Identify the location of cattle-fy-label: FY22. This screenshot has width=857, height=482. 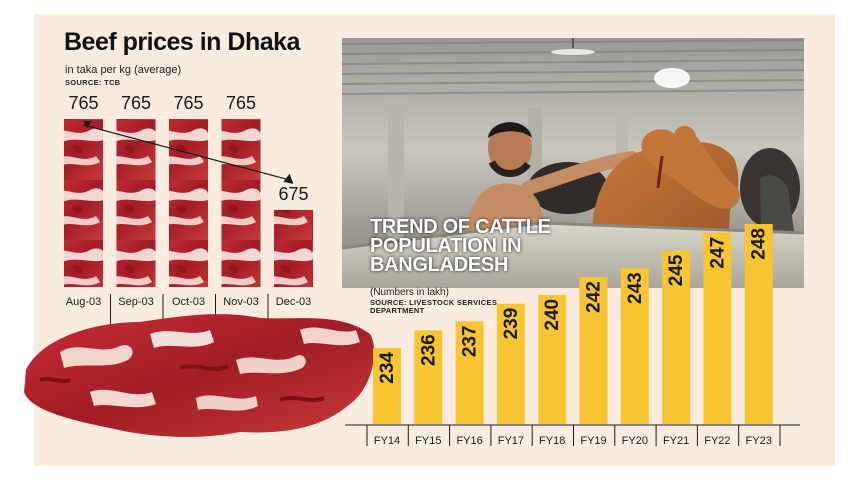
(717, 441).